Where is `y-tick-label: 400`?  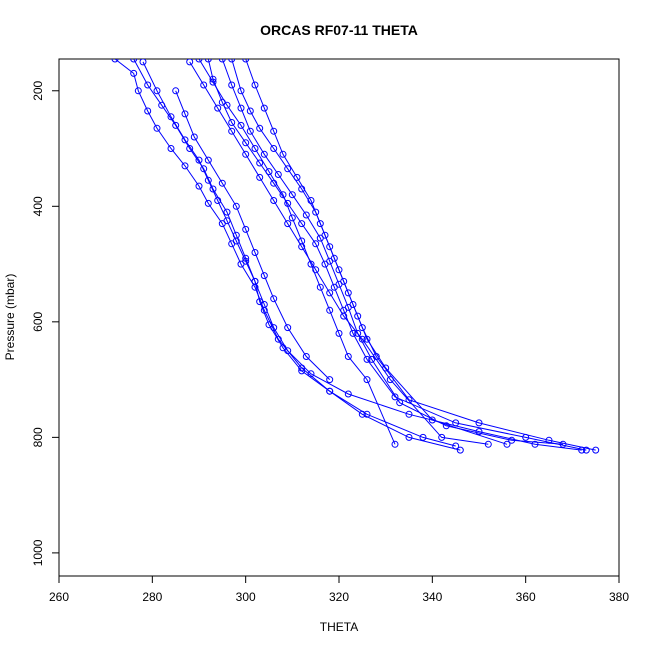
y-tick-label: 400 is located at coordinates (38, 206).